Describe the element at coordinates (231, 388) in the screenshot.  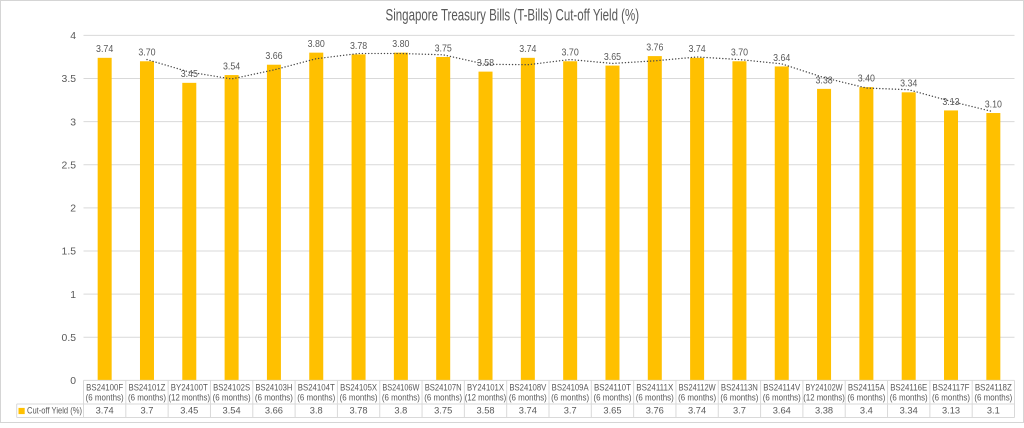
I see `svg-text: BS24102S` at that location.